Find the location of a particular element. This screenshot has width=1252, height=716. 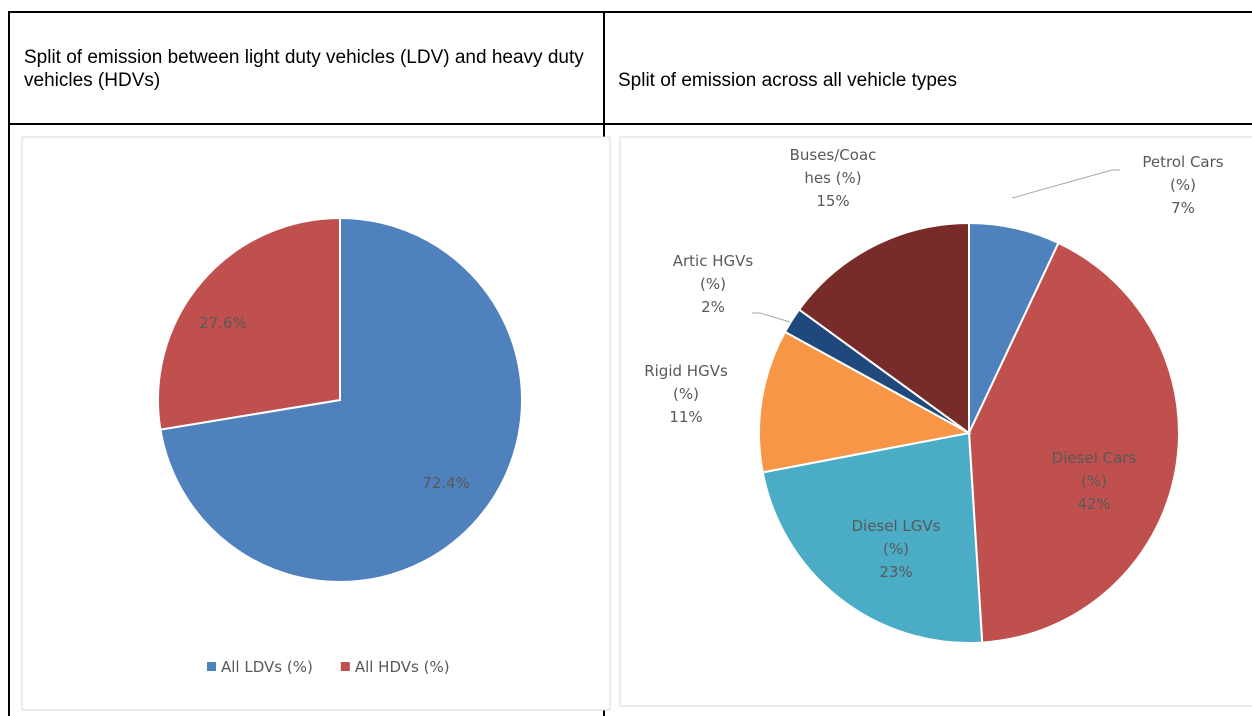

legend-label: All LDVs (%) is located at coordinates (267, 667).